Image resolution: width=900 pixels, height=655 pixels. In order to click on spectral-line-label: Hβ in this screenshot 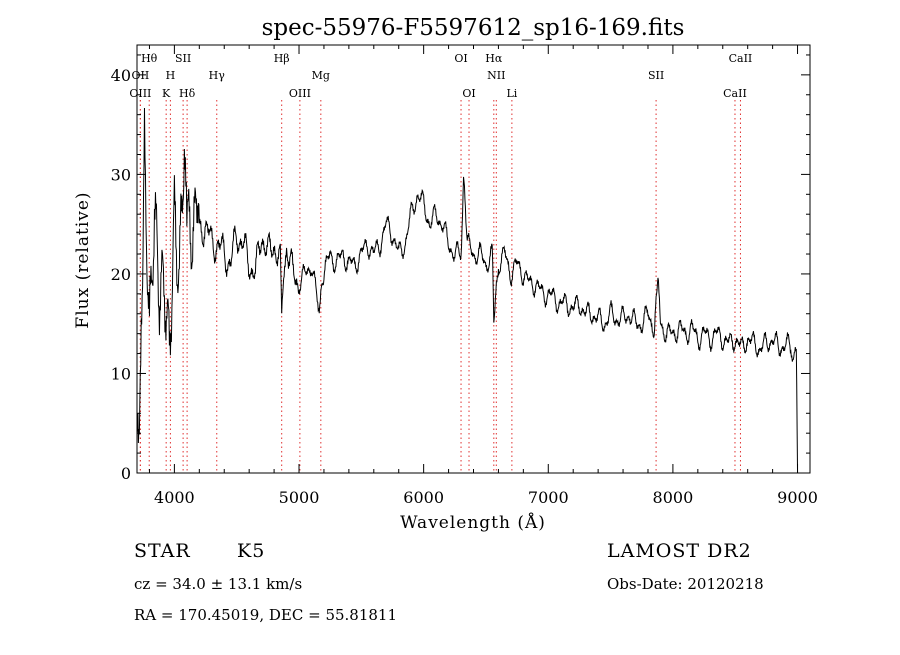, I will do `click(282, 58)`.